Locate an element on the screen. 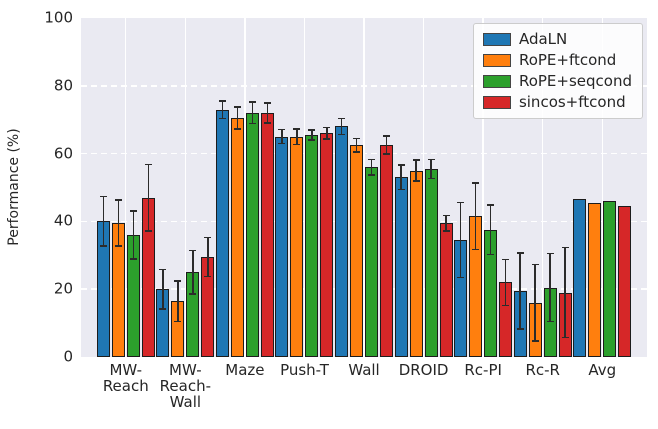 The image size is (658, 429). y-tick-label: 20 is located at coordinates (63, 288).